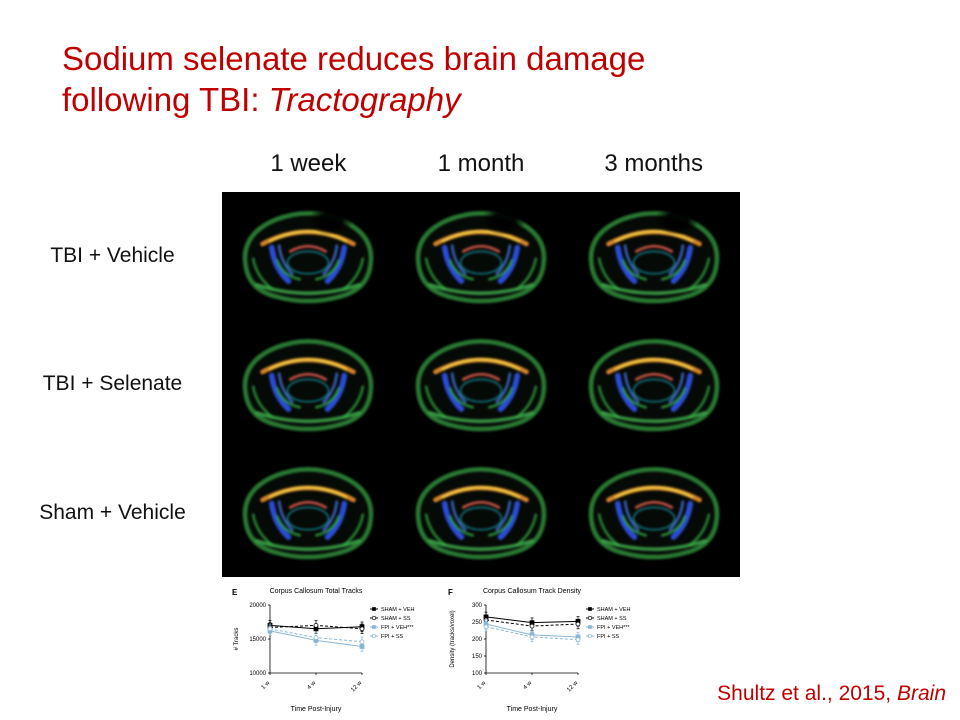 The height and width of the screenshot is (720, 960). I want to click on column-header-1-month: 1 month, so click(481, 163).